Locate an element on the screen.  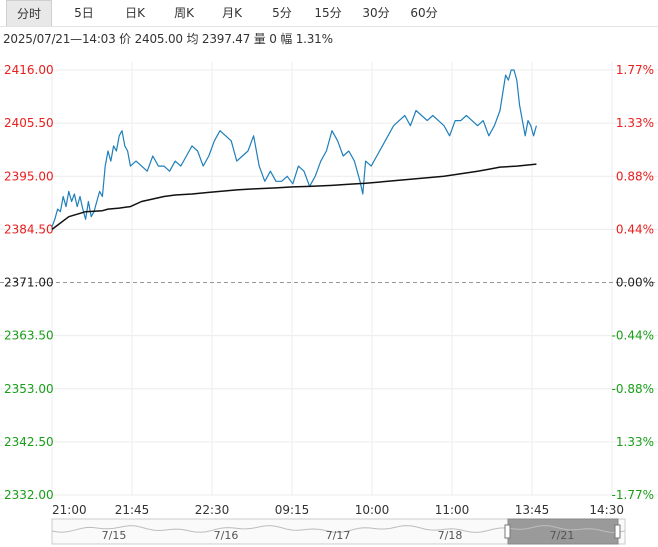
navigator-handle-right is located at coordinates (617, 531).